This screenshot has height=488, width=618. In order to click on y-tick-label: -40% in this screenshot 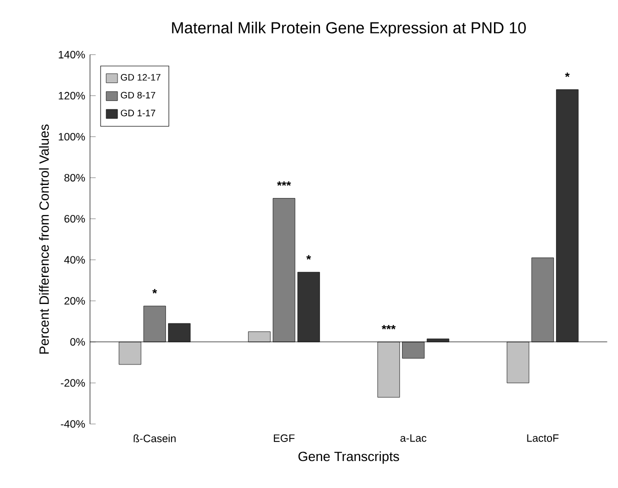, I will do `click(72, 424)`.